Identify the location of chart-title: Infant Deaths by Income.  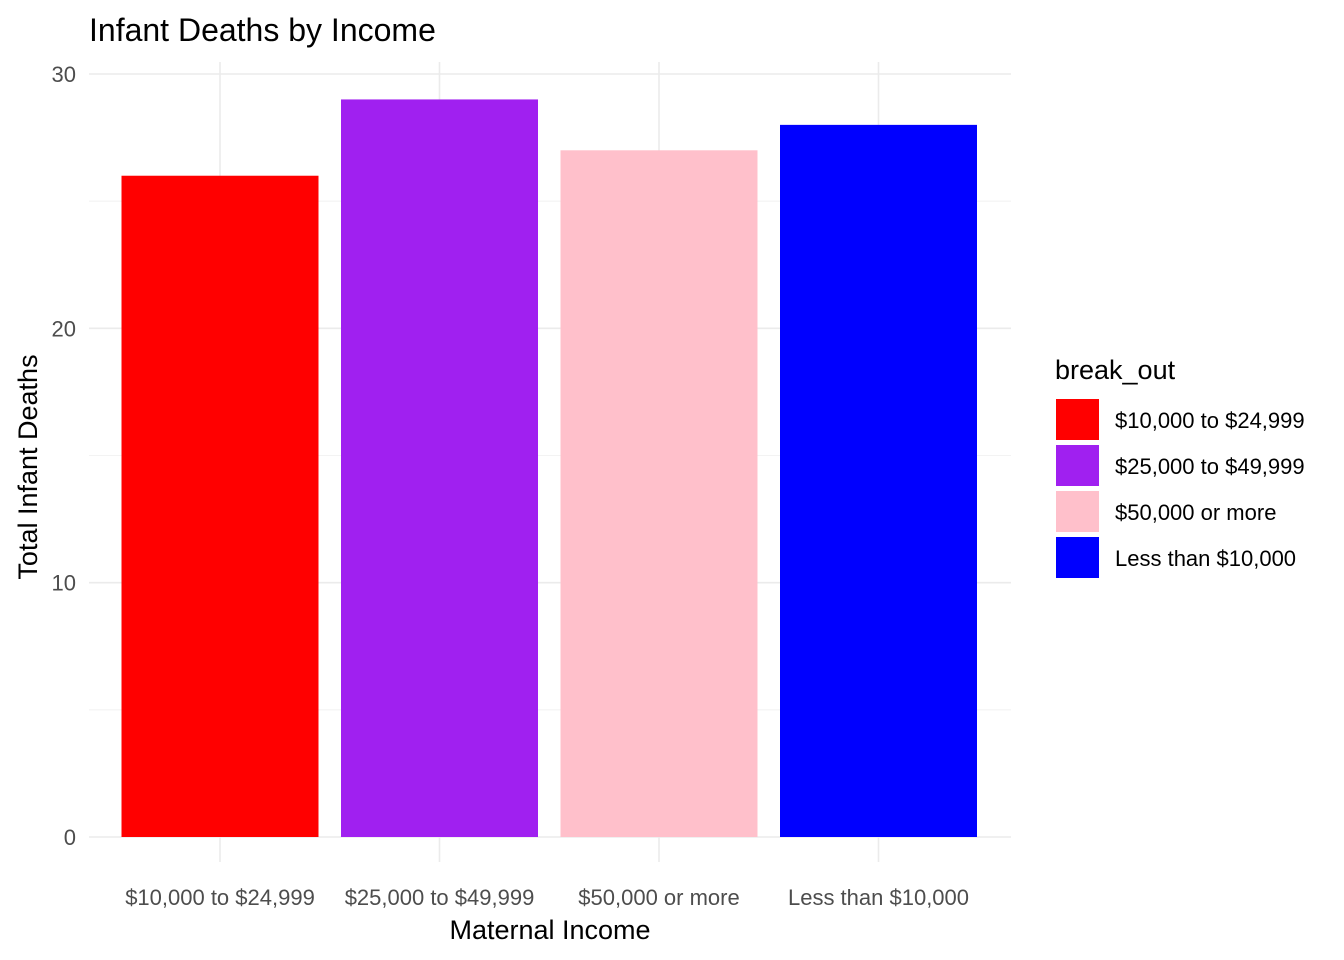
(262, 30).